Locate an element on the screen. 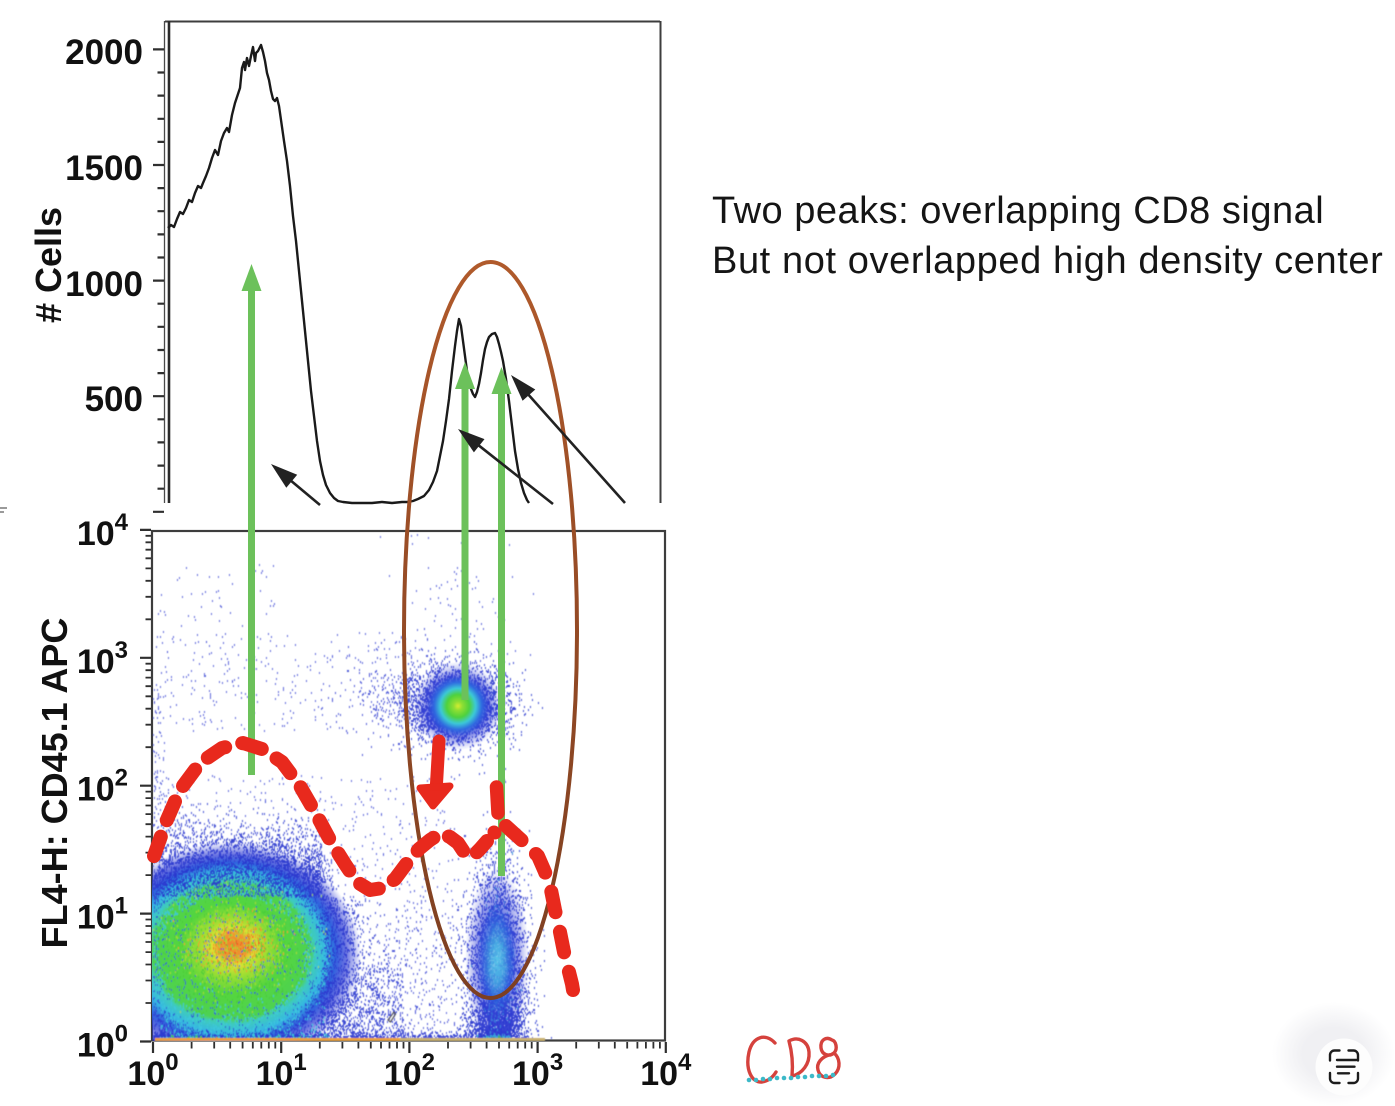 Image resolution: width=1395 pixels, height=1106 pixels. svg-text: FL4-H: CD45.1 APC is located at coordinates (54, 783).